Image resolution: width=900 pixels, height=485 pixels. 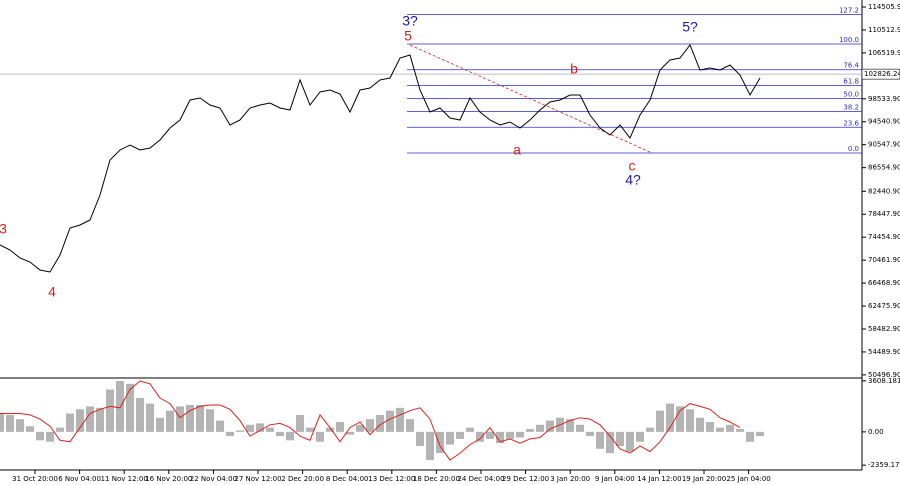 I want to click on x-tick-label: 8 Dec 04:00, so click(x=347, y=479).